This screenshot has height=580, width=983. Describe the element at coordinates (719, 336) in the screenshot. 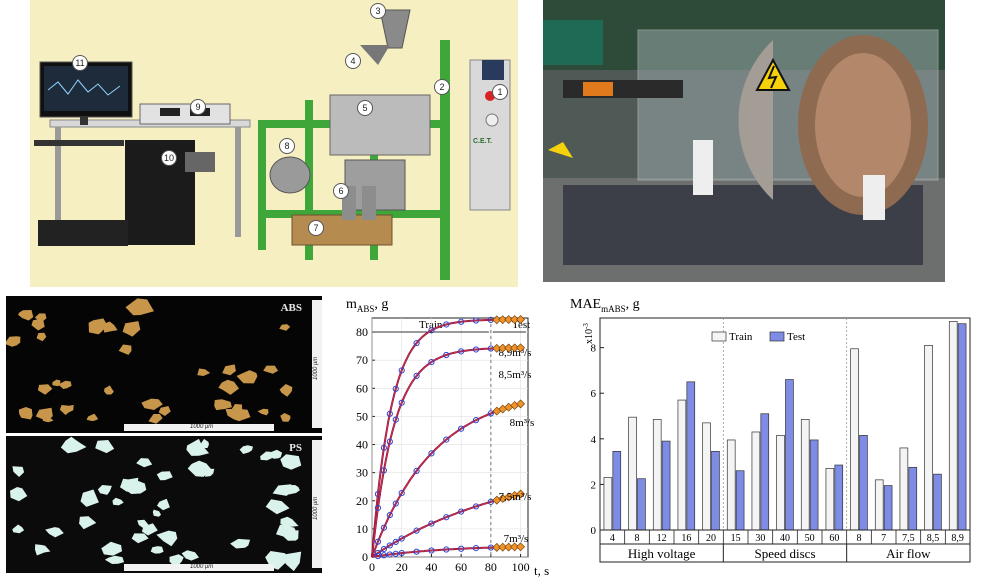

I see `legend-swatch` at that location.